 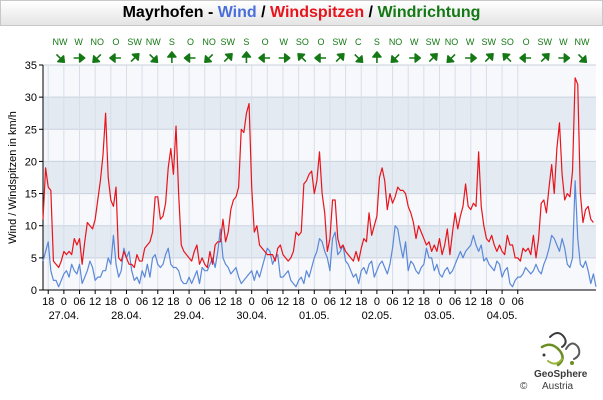 What do you see at coordinates (209, 42) in the screenshot?
I see `wind-direction-label: NO` at bounding box center [209, 42].